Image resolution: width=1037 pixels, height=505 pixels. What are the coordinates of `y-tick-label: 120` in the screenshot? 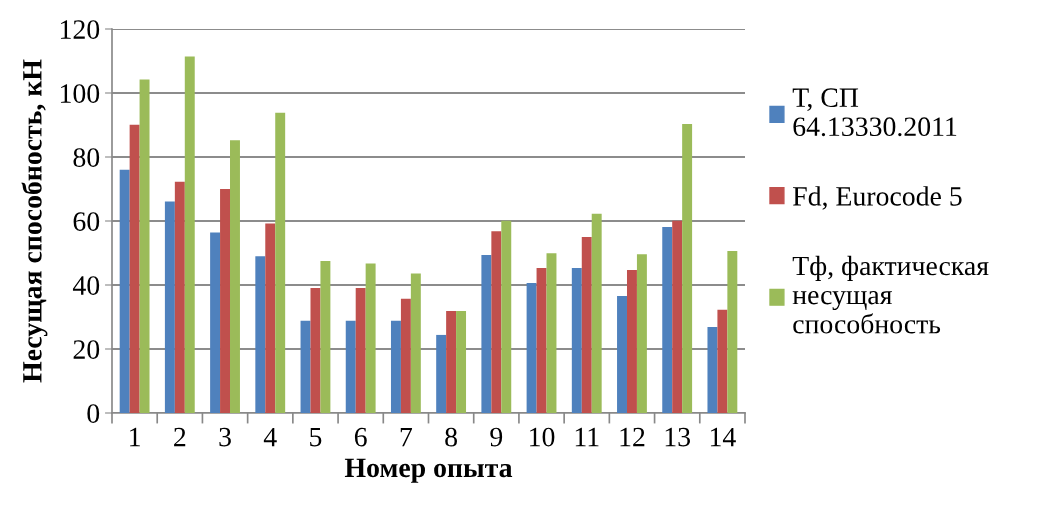 It's located at (80, 29).